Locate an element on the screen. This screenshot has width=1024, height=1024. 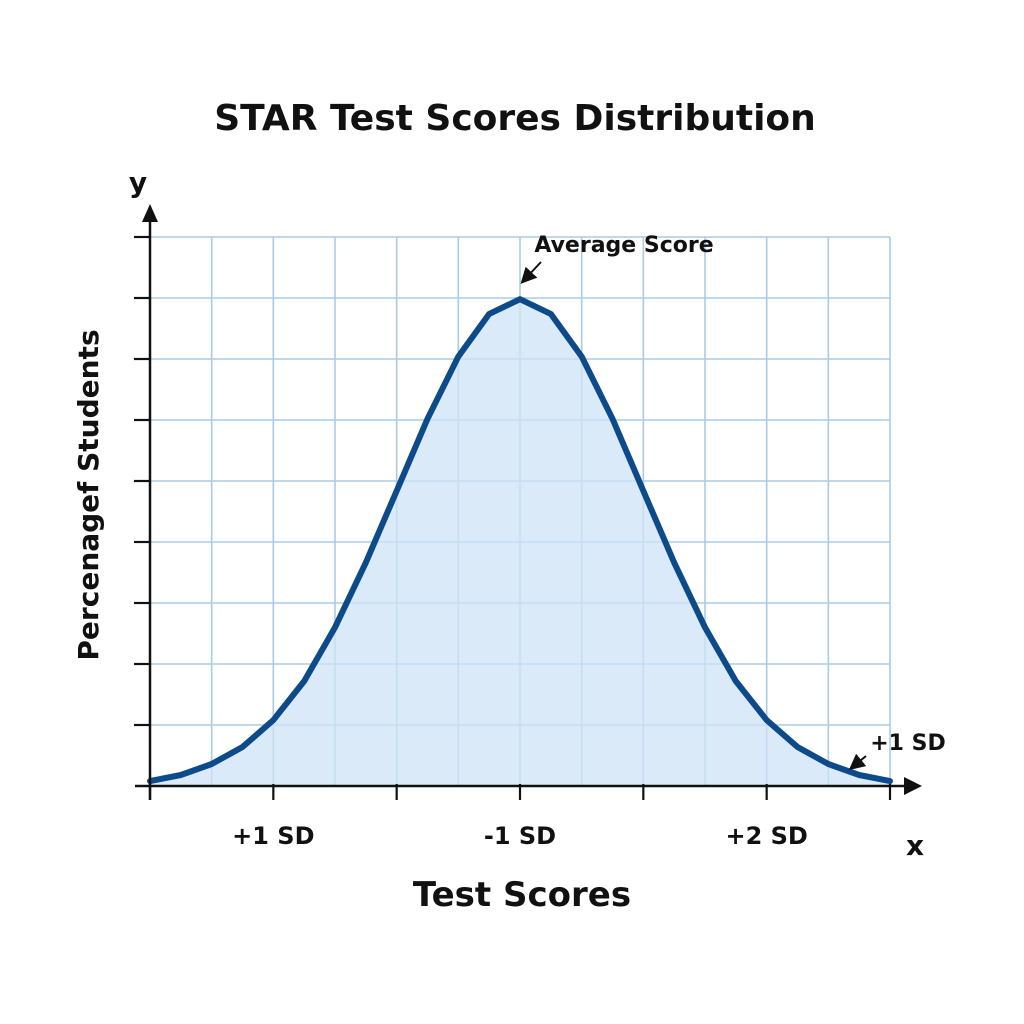
x-axis-letter: x is located at coordinates (915, 845).